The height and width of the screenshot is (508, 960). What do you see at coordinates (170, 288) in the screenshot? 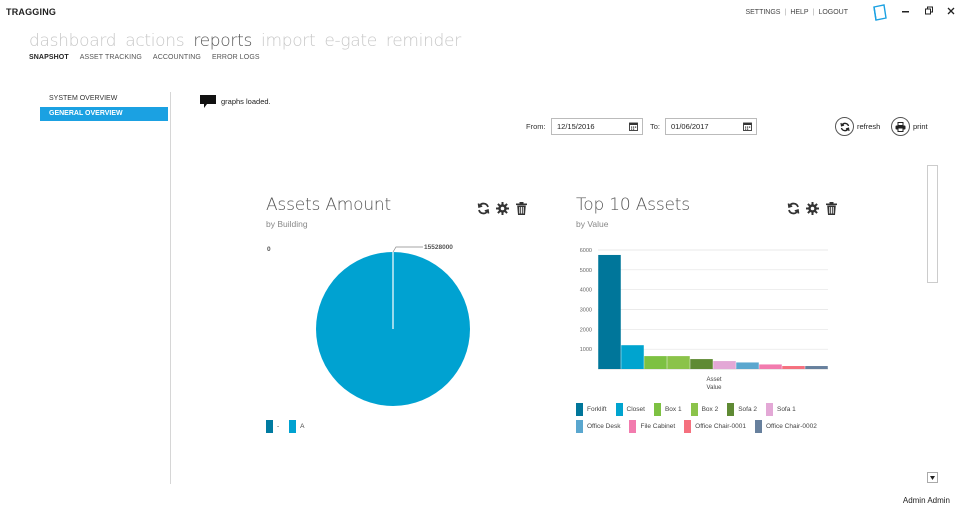
I see `sidebar-divider` at bounding box center [170, 288].